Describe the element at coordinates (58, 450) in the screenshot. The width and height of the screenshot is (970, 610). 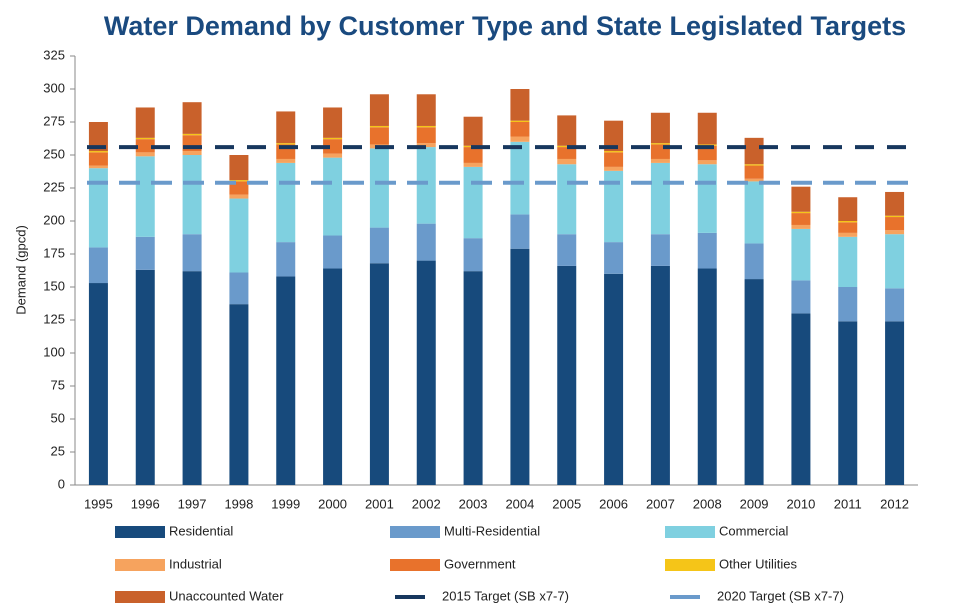
I see `y-tick-label: 25` at that location.